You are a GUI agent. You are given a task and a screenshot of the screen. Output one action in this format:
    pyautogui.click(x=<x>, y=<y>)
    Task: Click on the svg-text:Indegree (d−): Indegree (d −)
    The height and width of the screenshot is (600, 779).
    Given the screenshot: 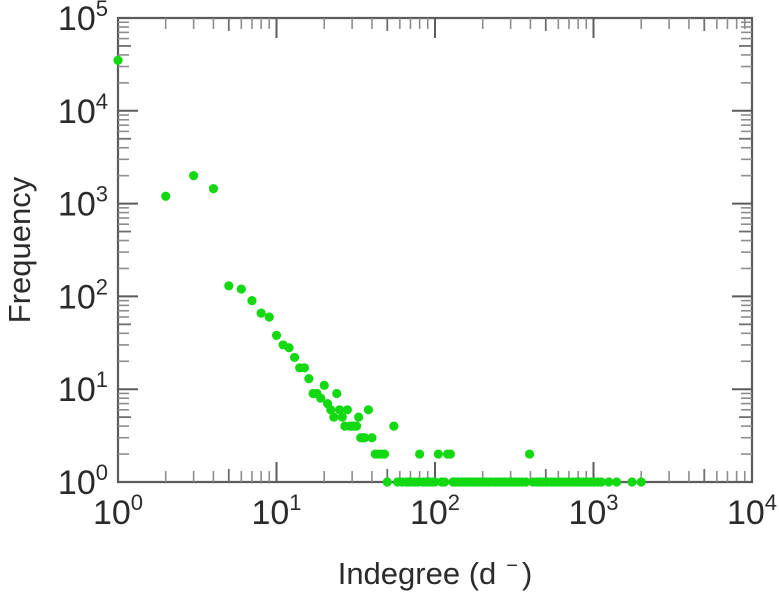 What is the action you would take?
    pyautogui.click(x=435, y=573)
    